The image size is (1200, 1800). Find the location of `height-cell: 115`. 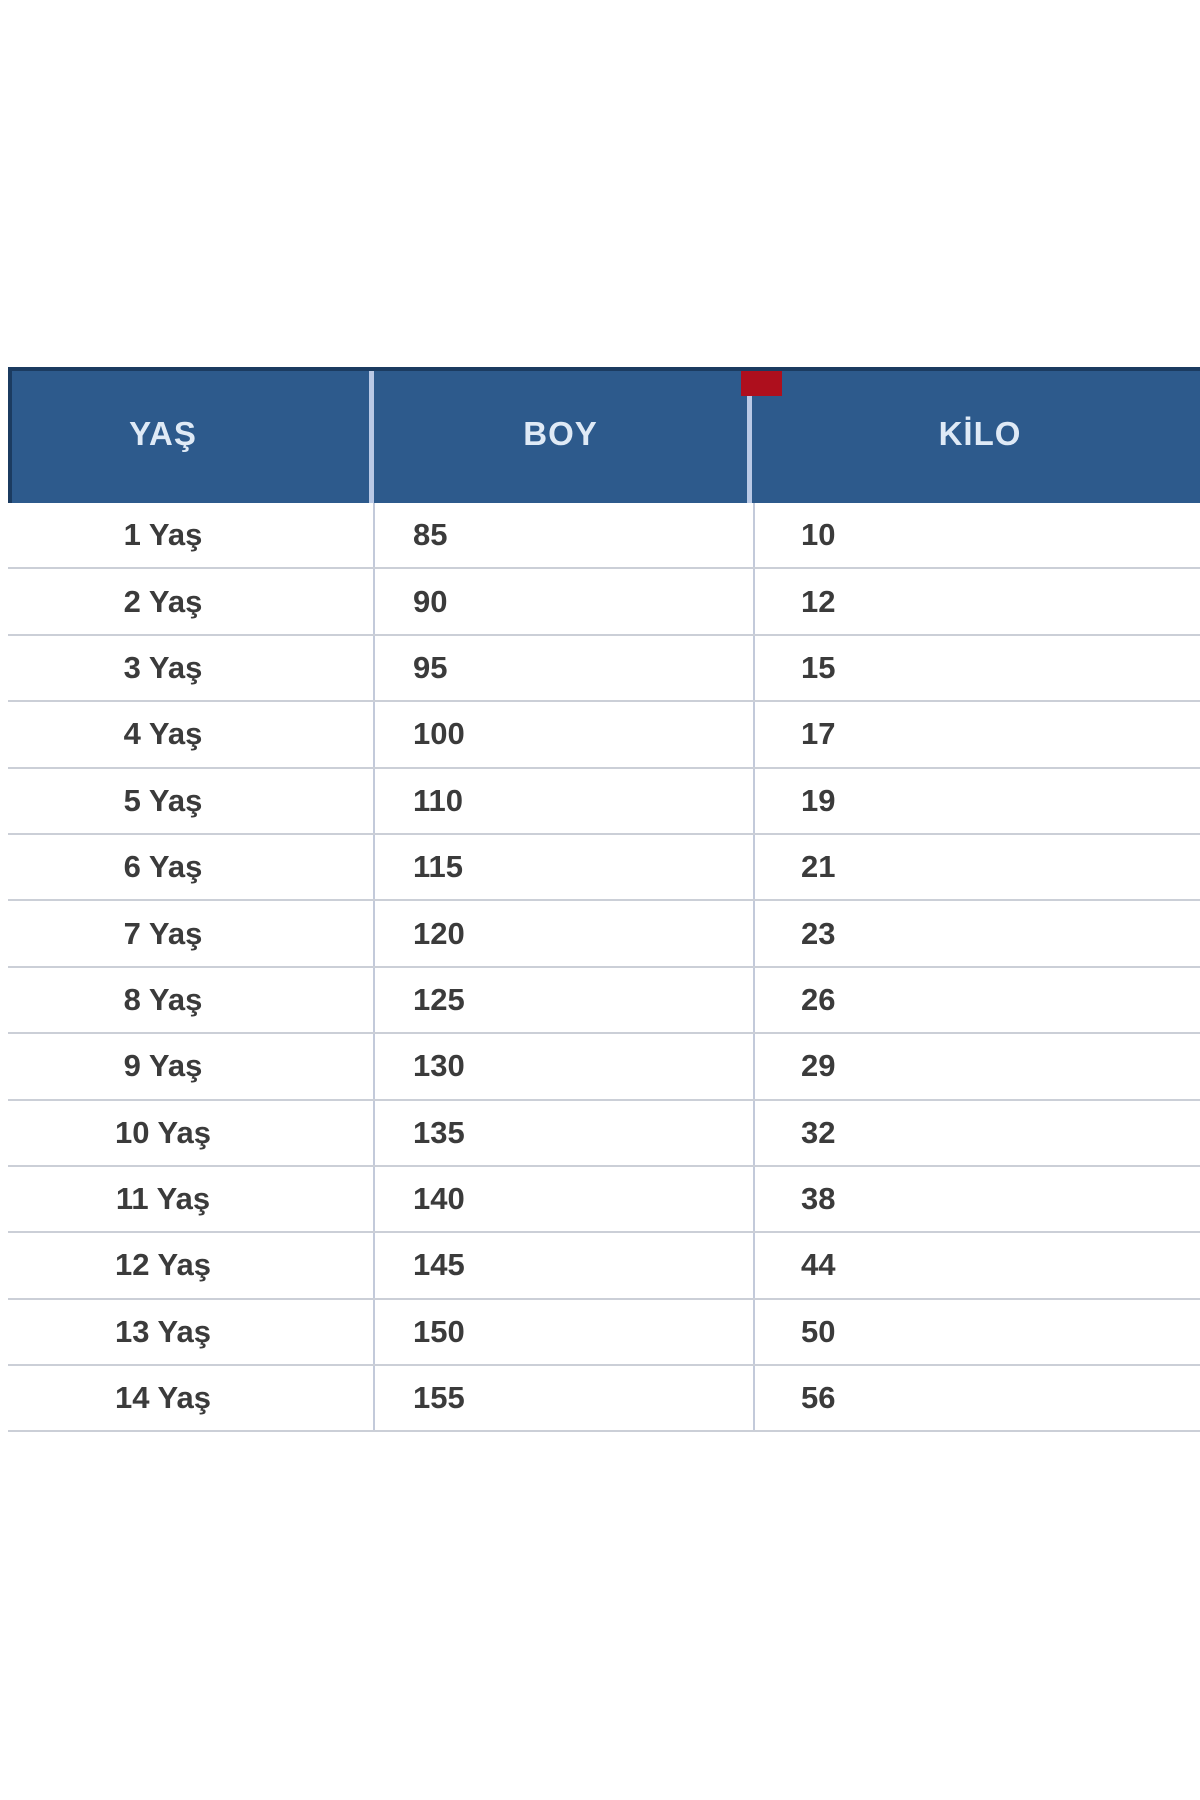

height-cell: 115 is located at coordinates (565, 867).